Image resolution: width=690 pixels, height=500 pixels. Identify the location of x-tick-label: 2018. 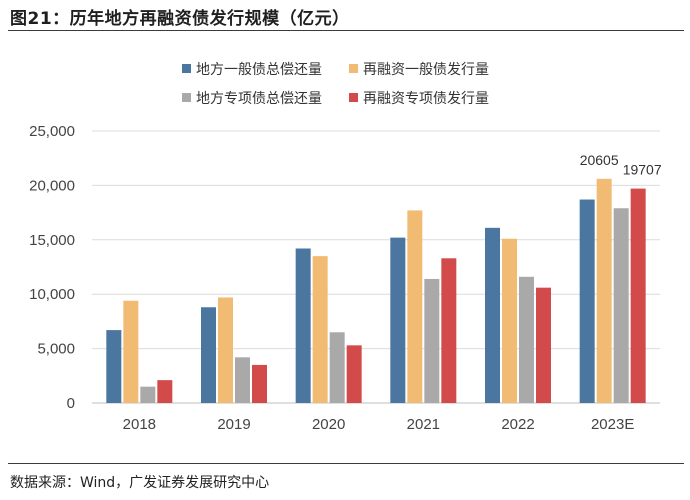
(139, 424).